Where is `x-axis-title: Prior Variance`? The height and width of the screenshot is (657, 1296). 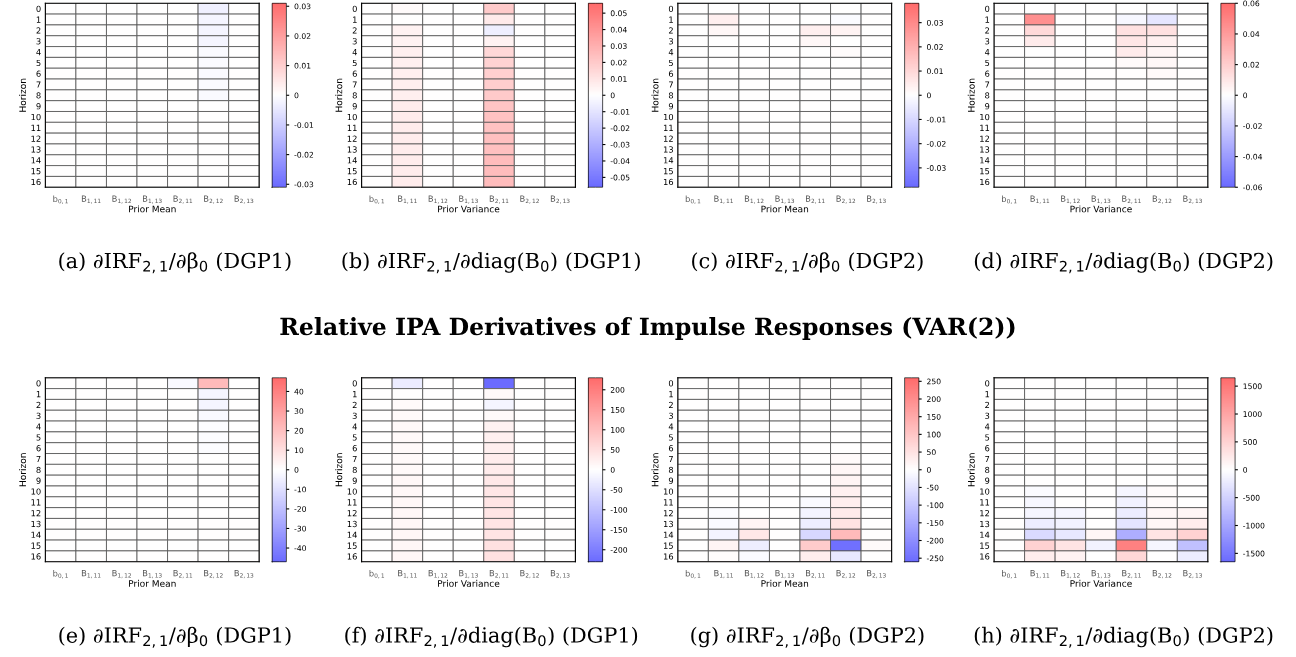 x-axis-title: Prior Variance is located at coordinates (469, 209).